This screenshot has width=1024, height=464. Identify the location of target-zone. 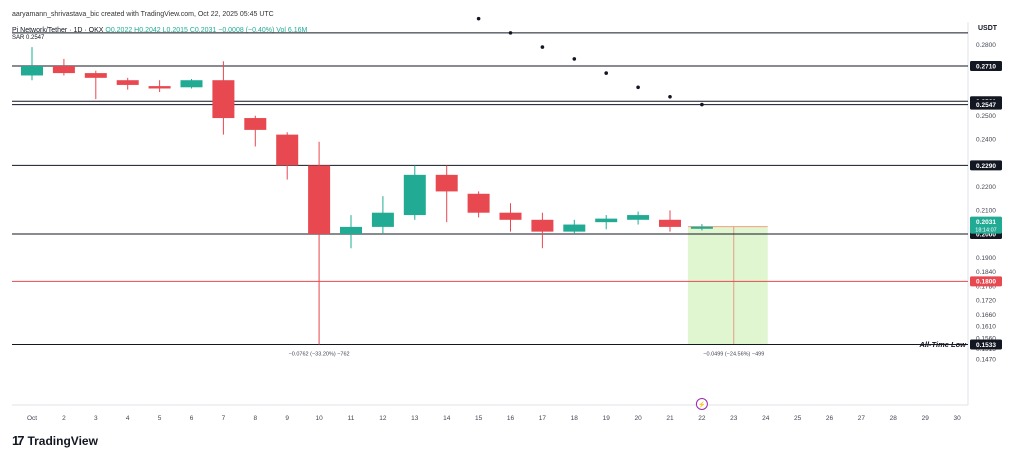
(727, 285).